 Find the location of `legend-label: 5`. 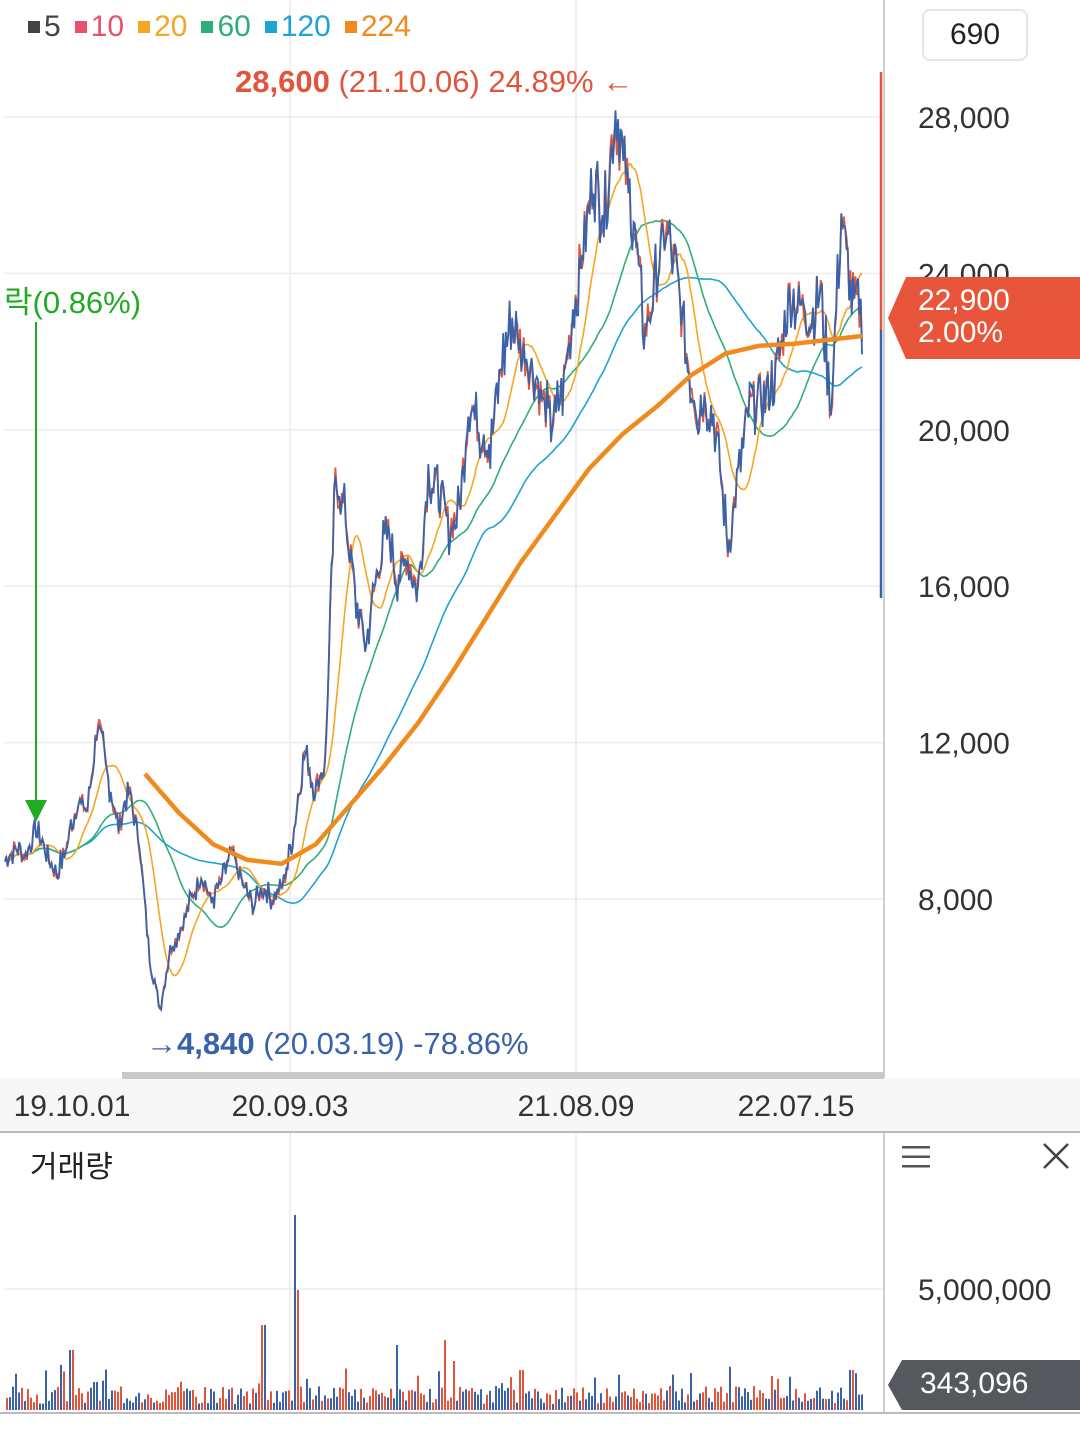

legend-label: 5 is located at coordinates (52, 26).